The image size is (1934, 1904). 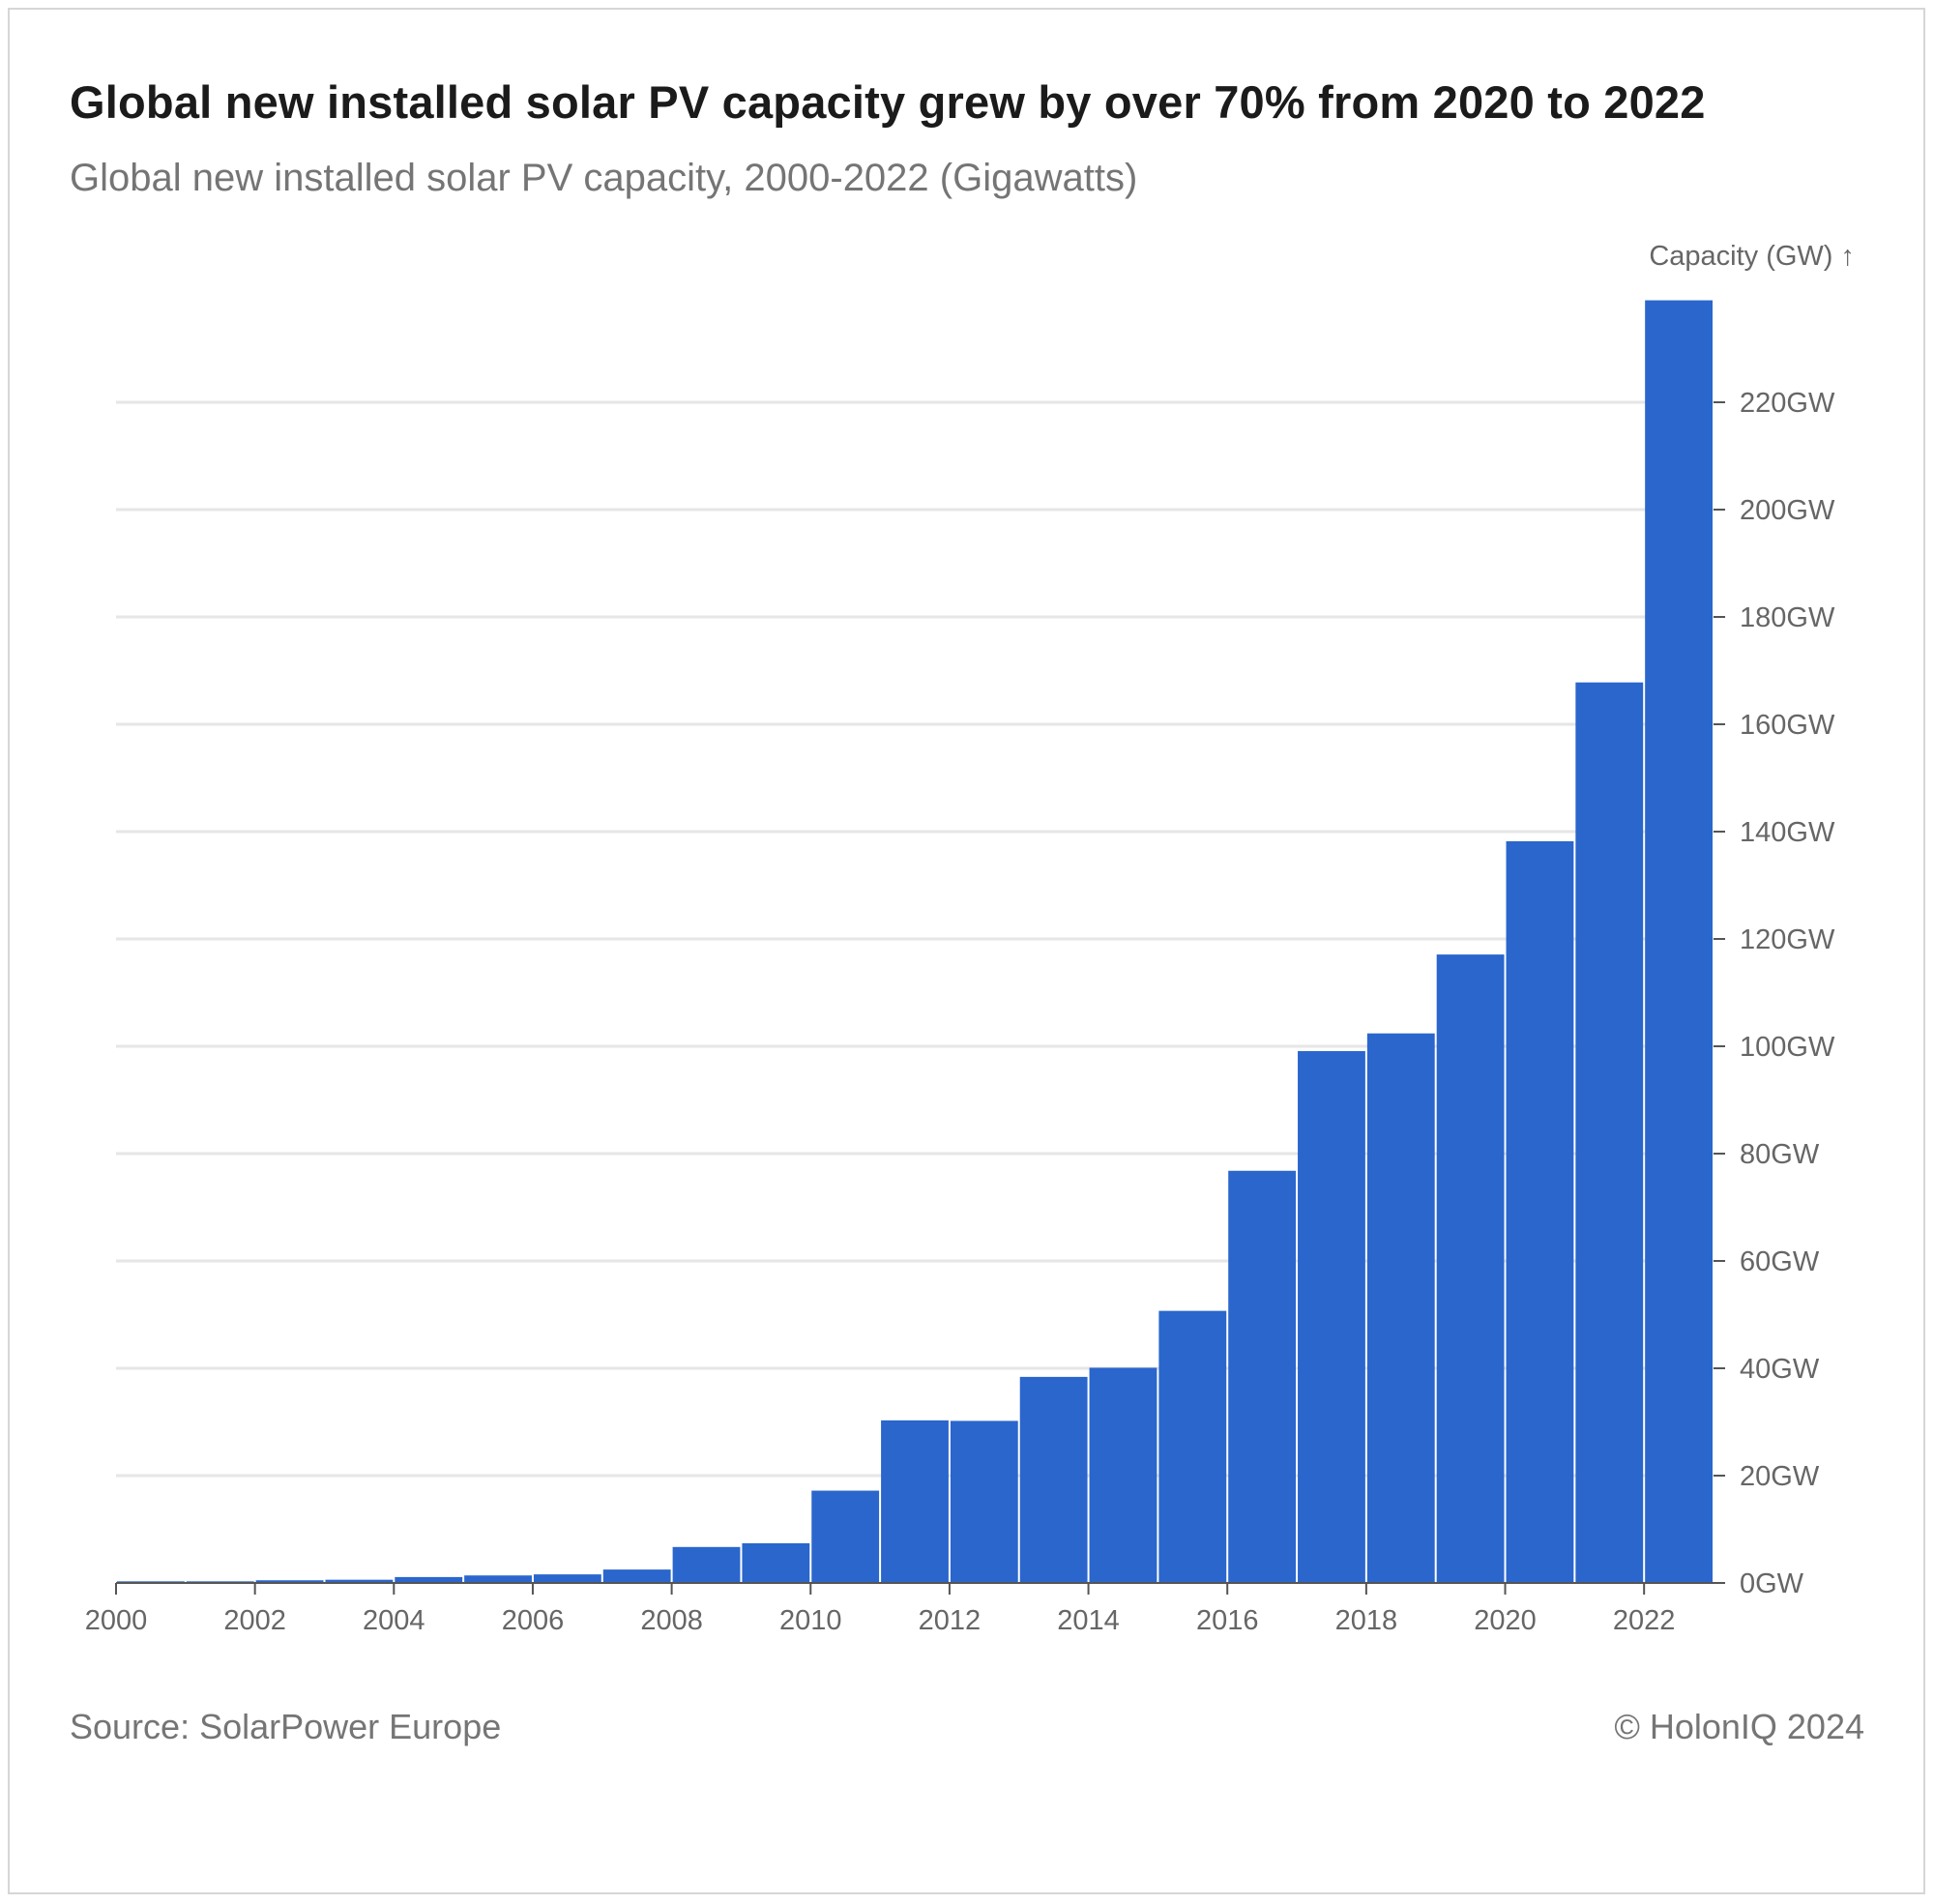 What do you see at coordinates (776, 1563) in the screenshot?
I see `bar-2009` at bounding box center [776, 1563].